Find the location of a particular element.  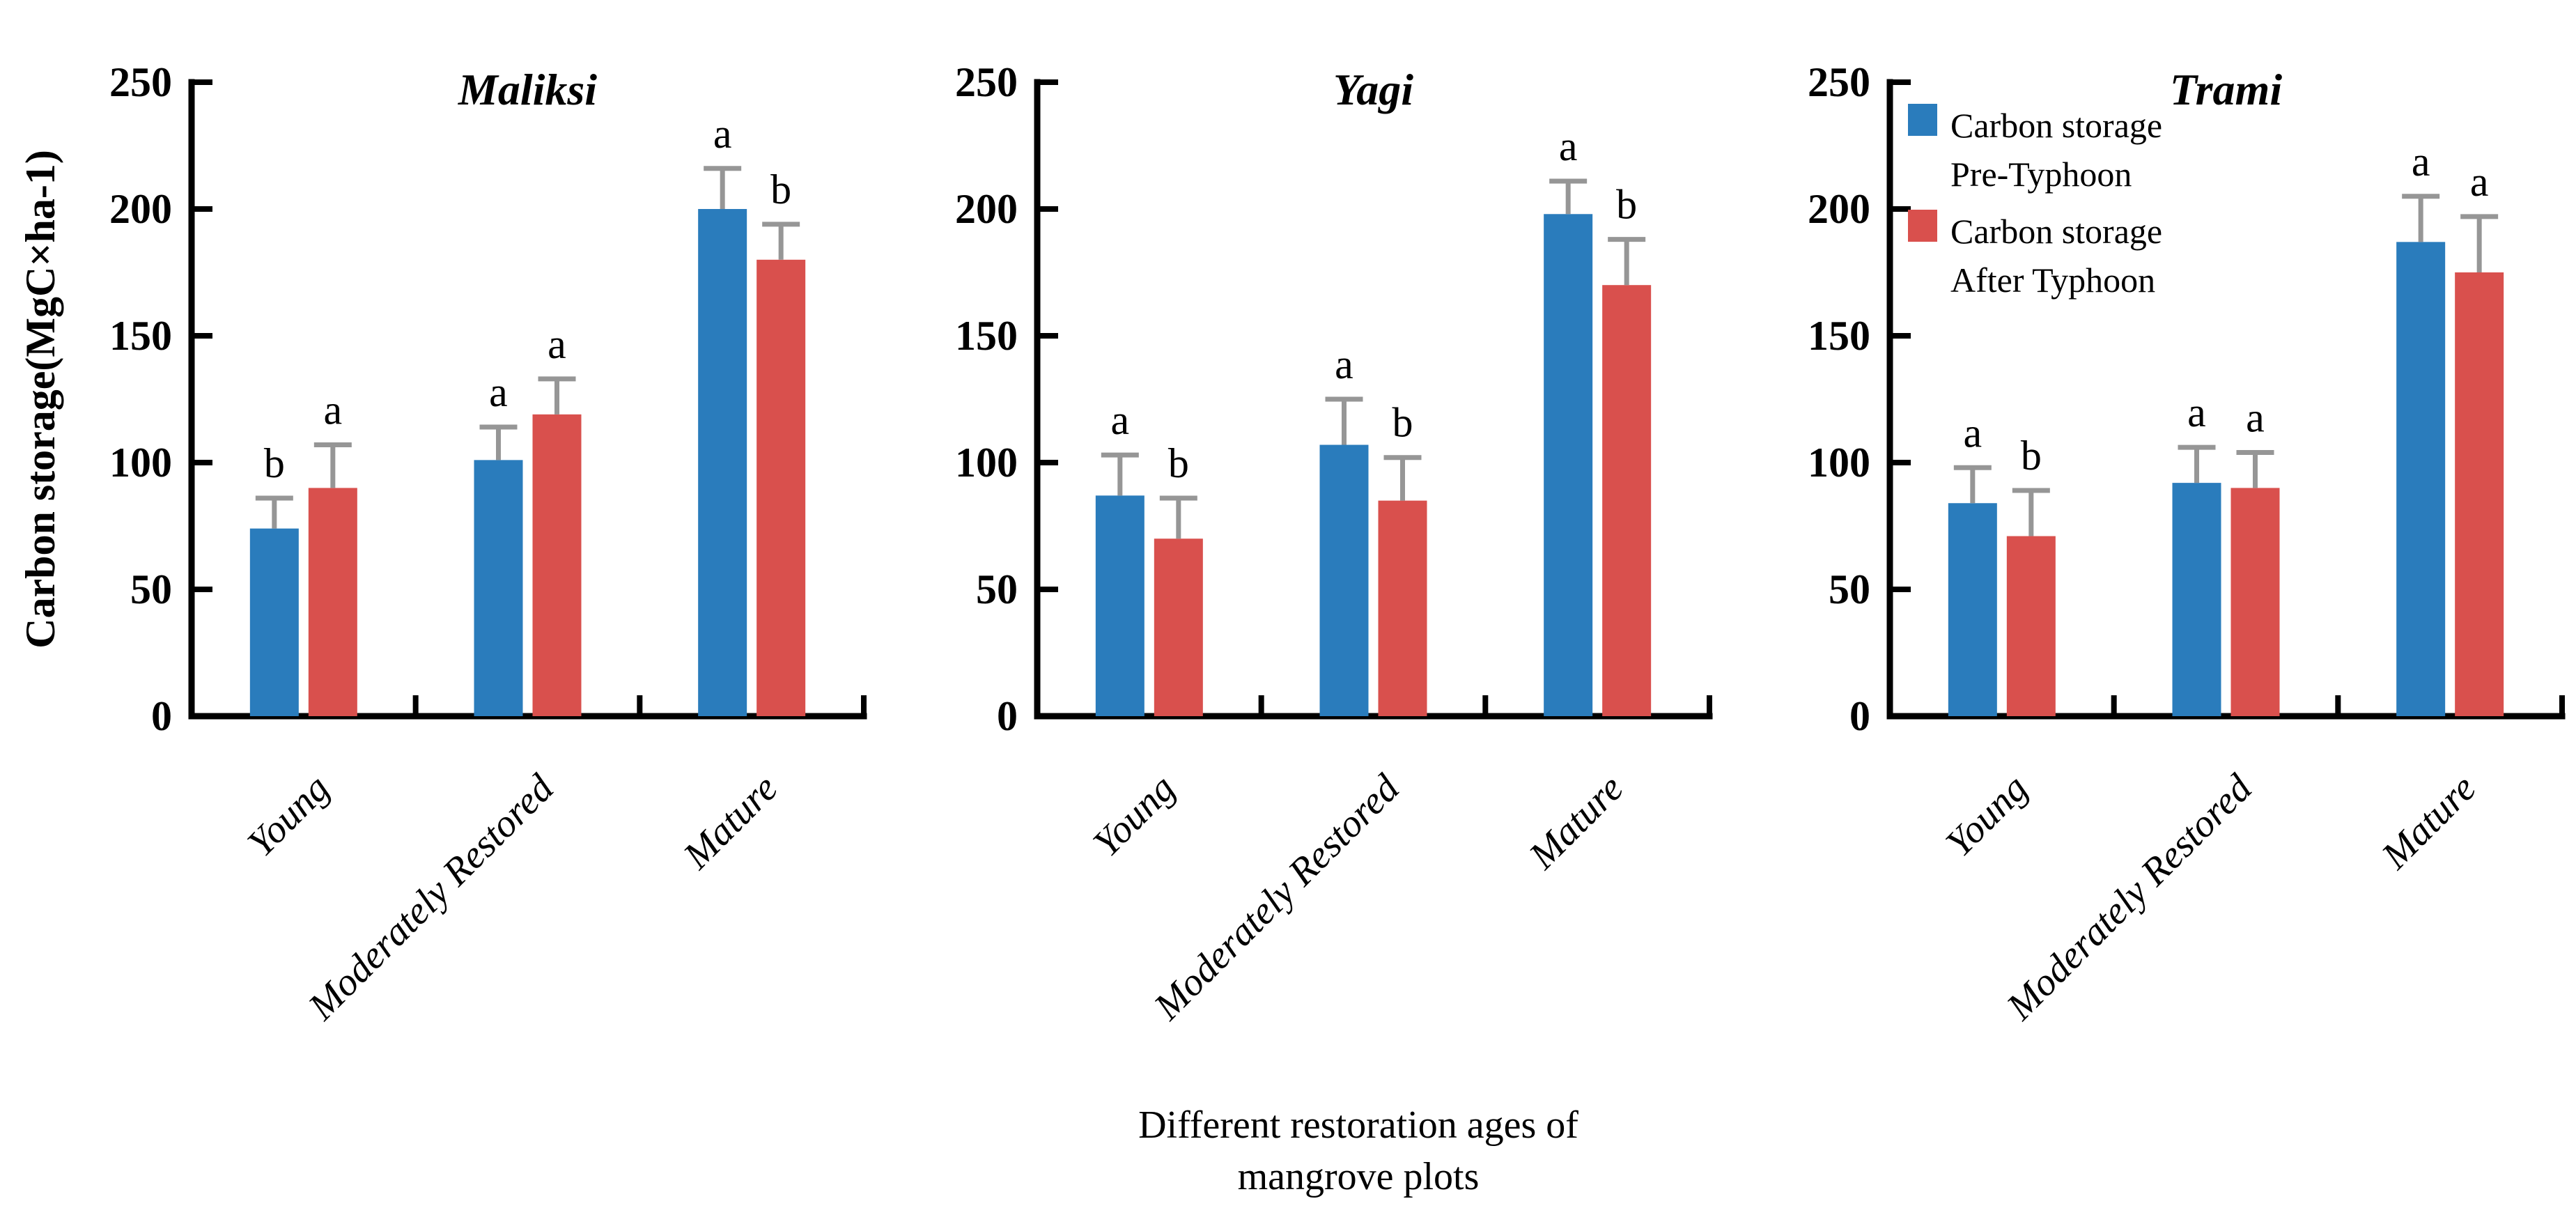

legend-swatch-pre is located at coordinates (1922, 120).